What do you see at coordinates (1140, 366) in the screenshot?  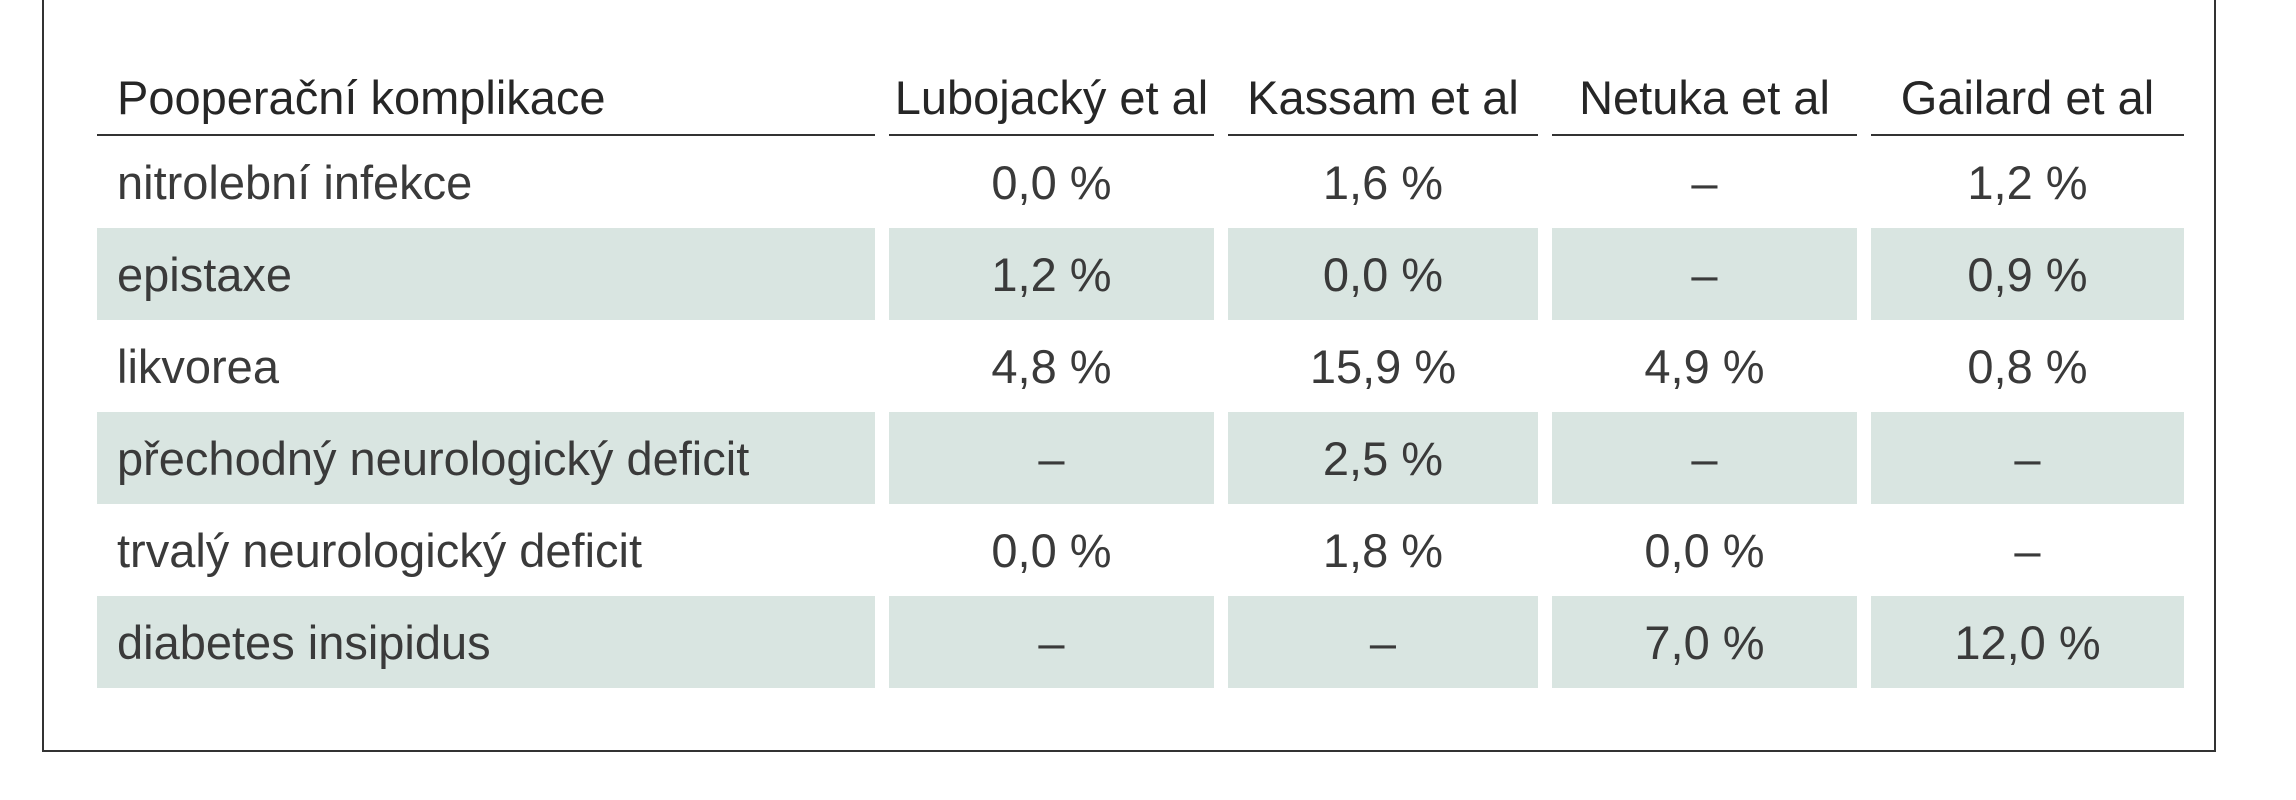 I see `table-row: likvorea 4,8 % 15,9 % 4,9 % 0,8 %` at bounding box center [1140, 366].